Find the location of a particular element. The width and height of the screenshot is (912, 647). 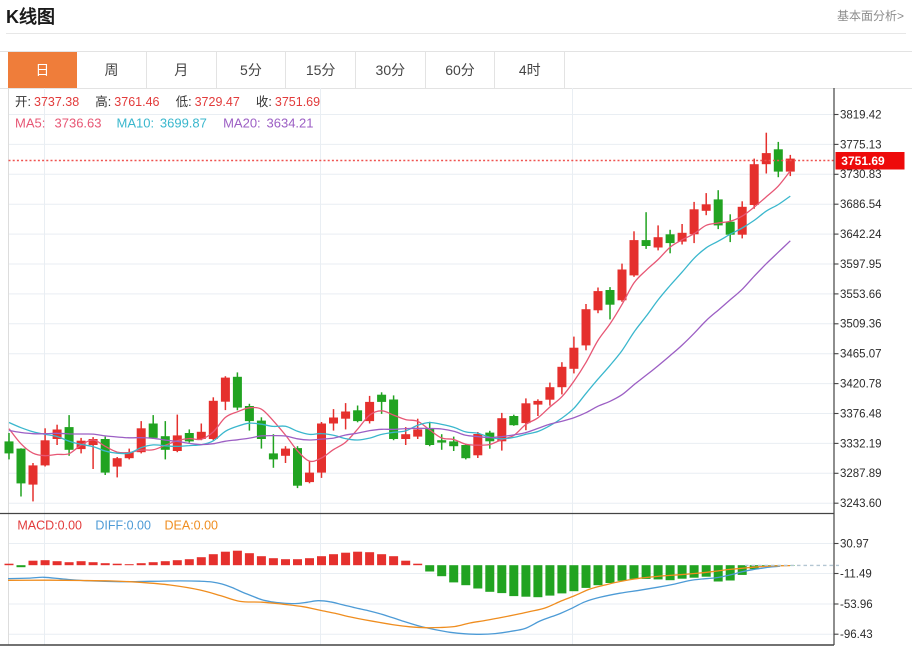

svg-text:开:3737.38高:3761.46低:3729.47收:3: 开: 3737.38 高: 3761.46 低: 3729.47 收: 3751.69 is located at coordinates (167, 101).